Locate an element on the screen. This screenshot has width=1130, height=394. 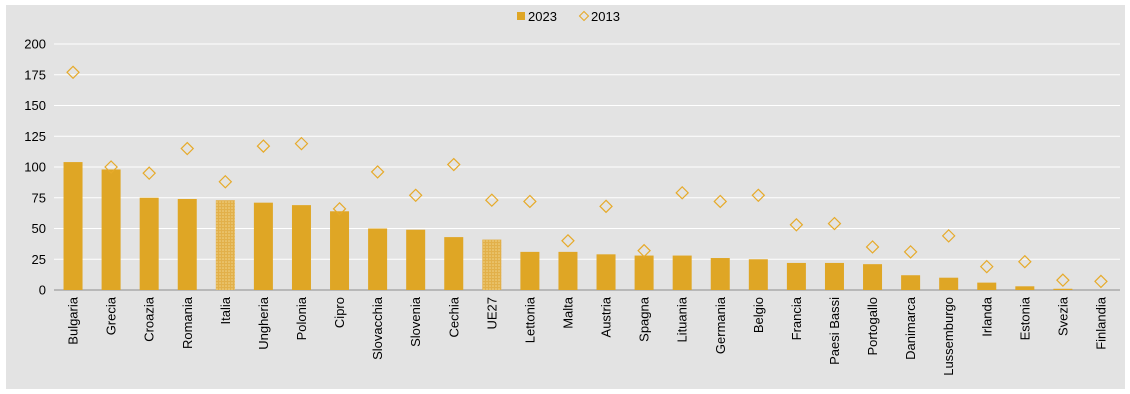
x-category-label: Belgio is located at coordinates (758, 315).